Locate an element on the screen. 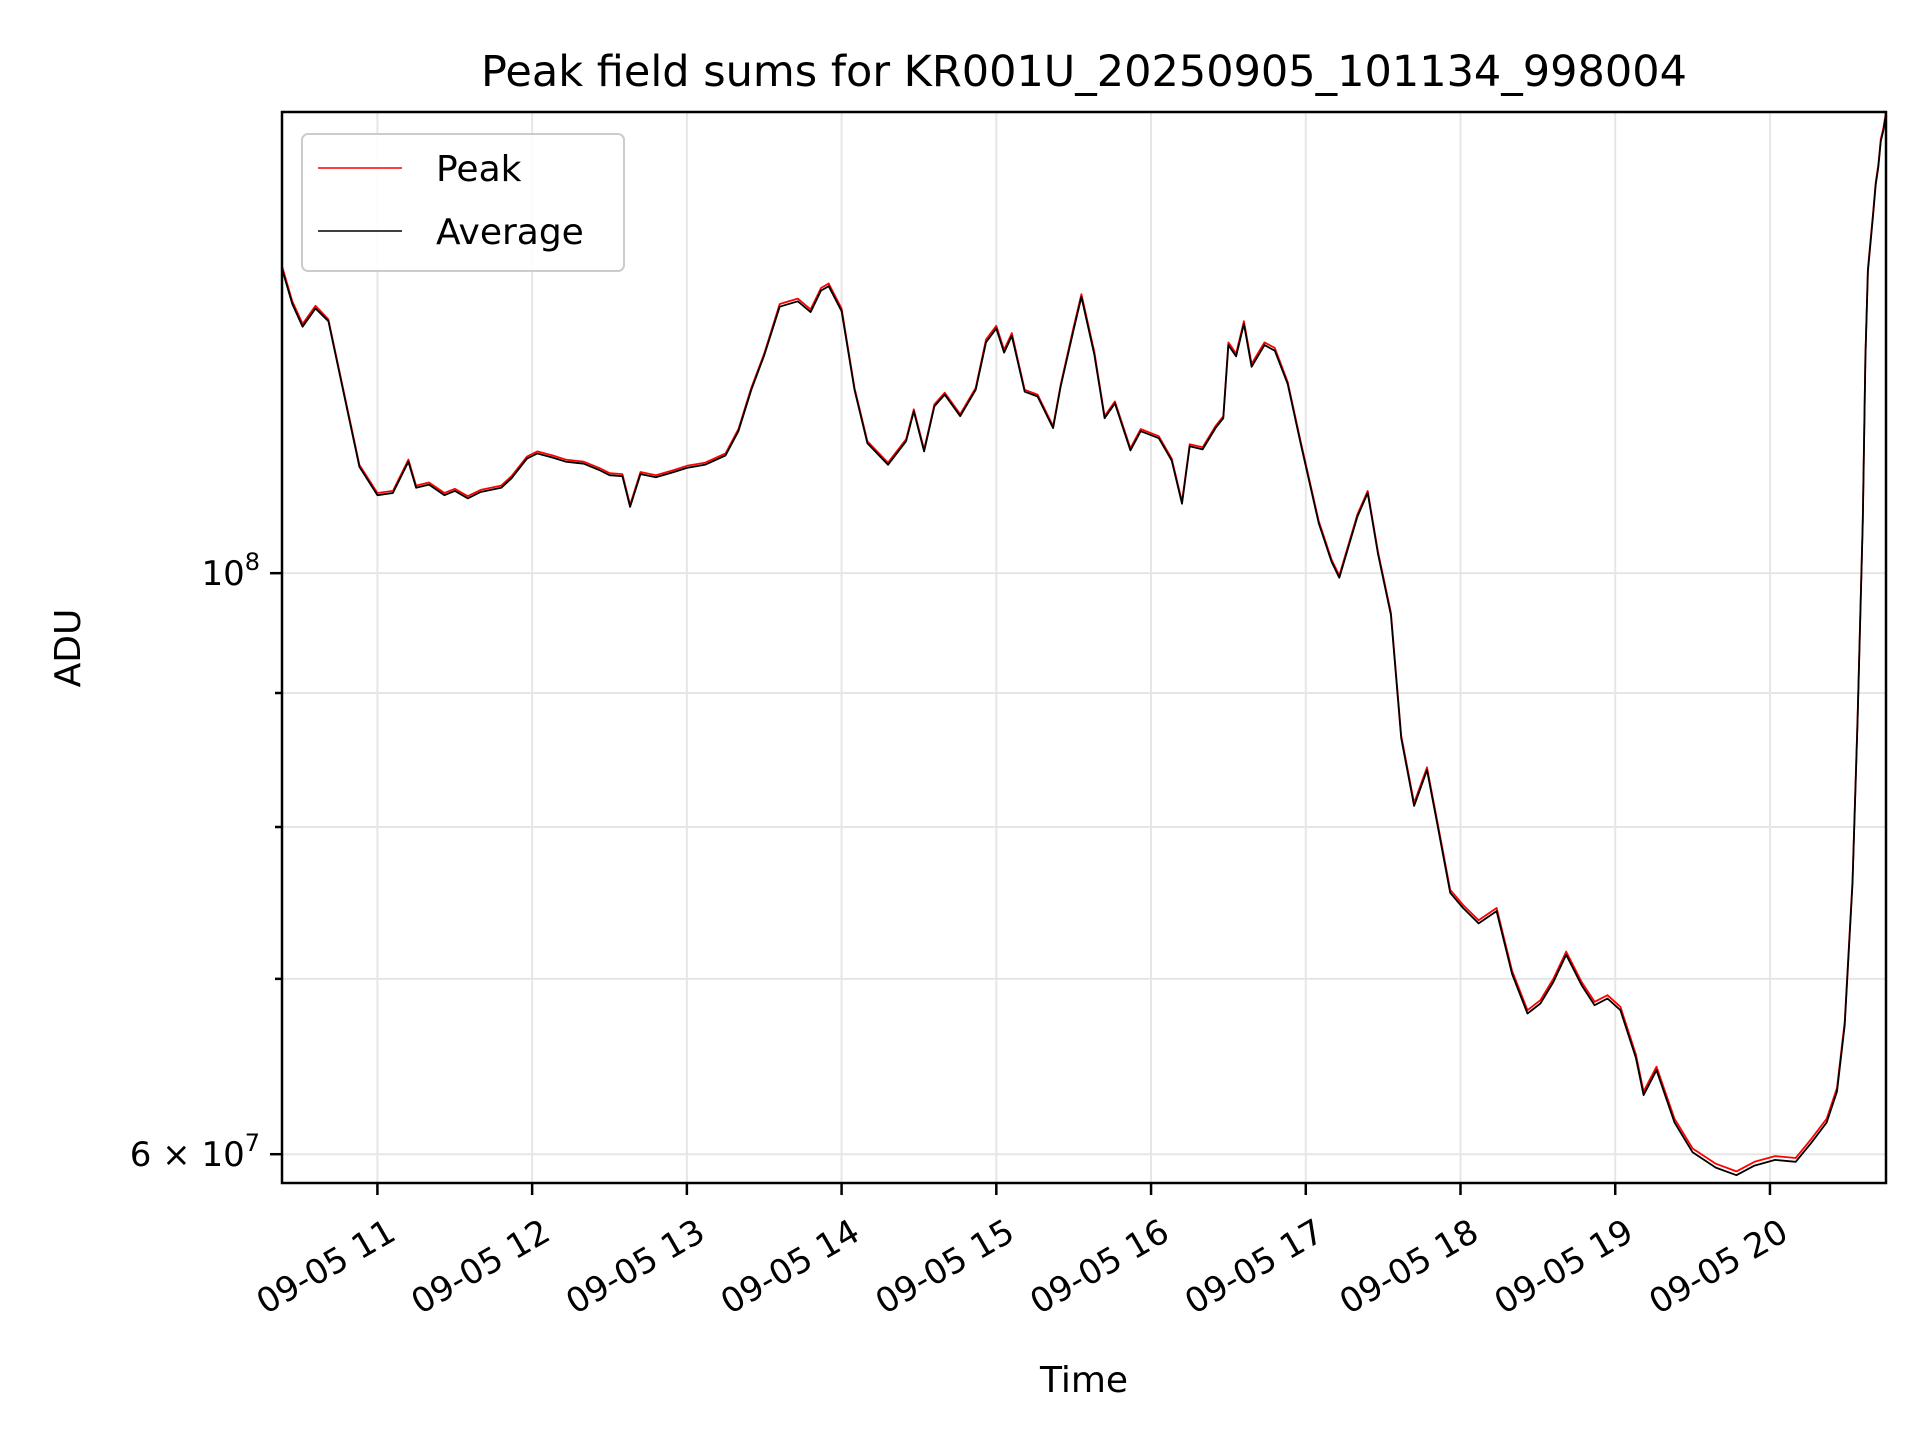 The width and height of the screenshot is (1920, 1440). y-axis-label: ADU is located at coordinates (68, 648).